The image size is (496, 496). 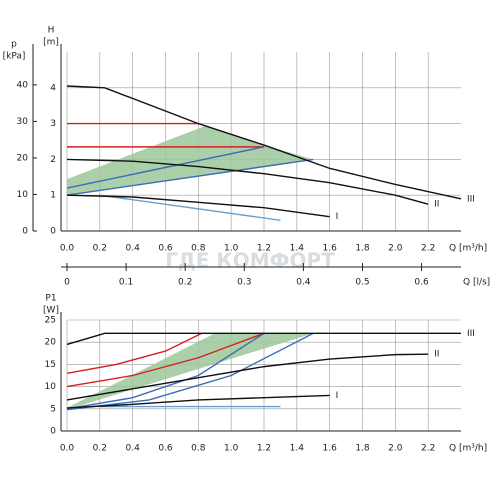 I want to click on x2-tick-label: 0, so click(x=67, y=283).